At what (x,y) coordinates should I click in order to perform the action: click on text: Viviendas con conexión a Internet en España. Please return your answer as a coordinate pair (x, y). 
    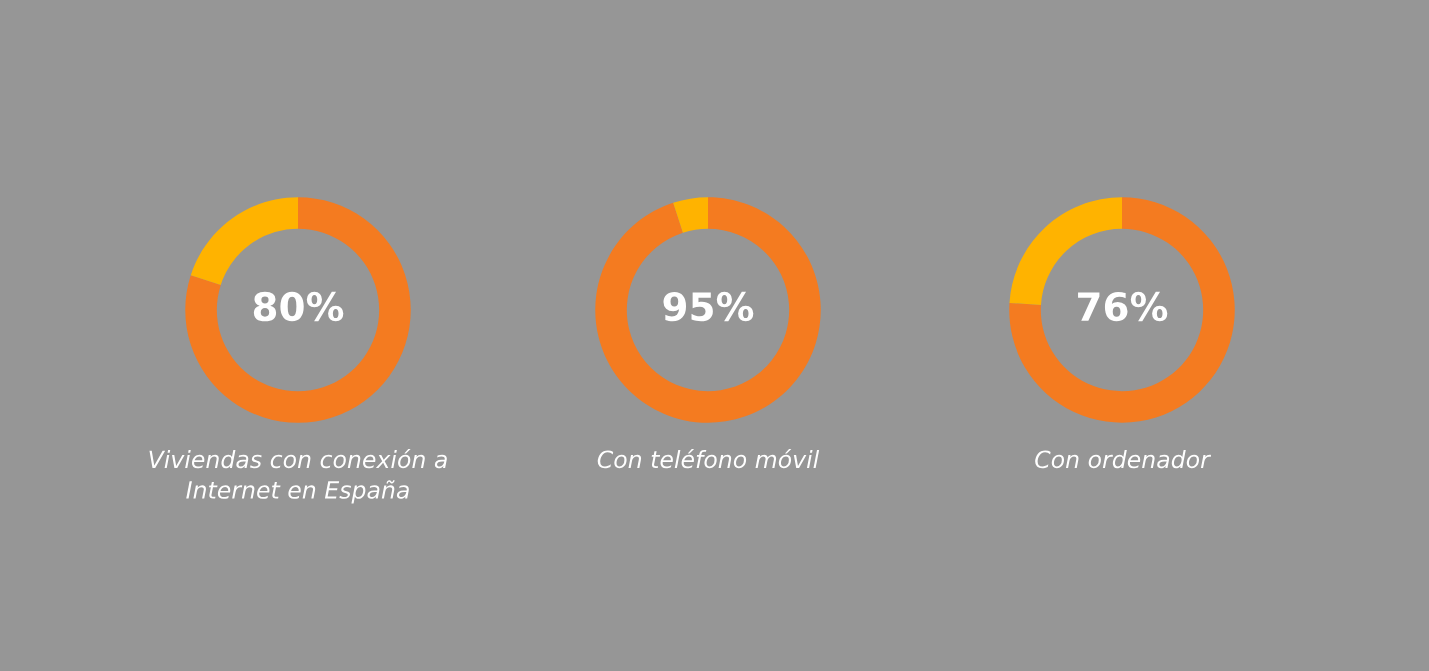
    Looking at the image, I should click on (298, 476).